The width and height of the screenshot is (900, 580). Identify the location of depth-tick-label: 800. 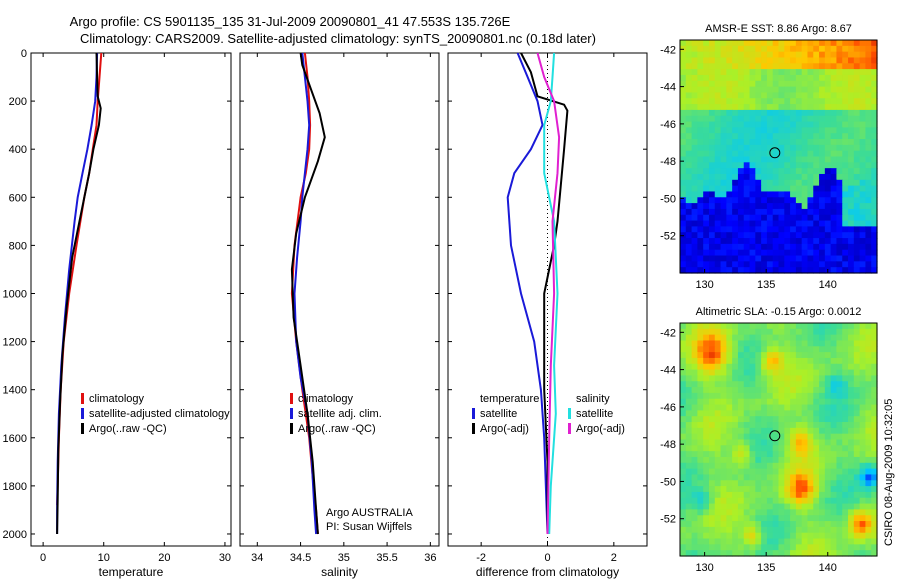
(18, 246).